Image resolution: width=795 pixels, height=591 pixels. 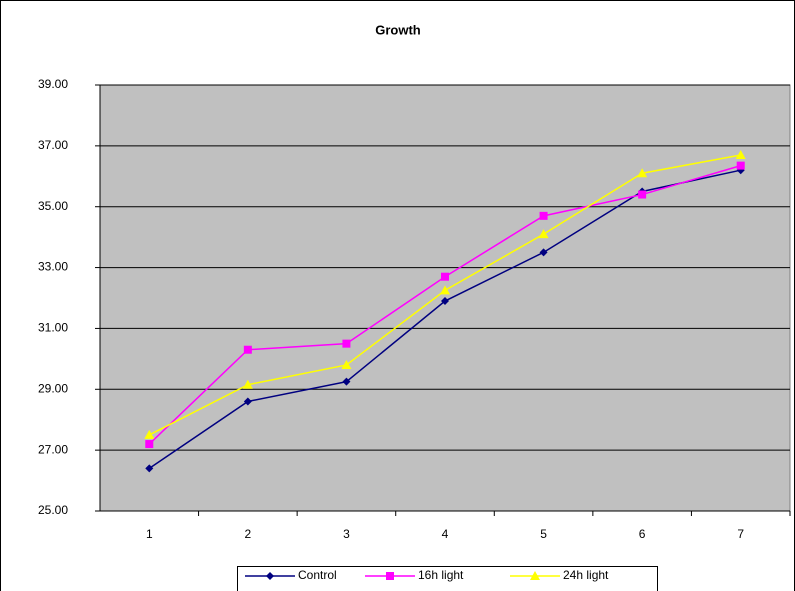 I want to click on y-tick-label: 37.00, so click(x=53, y=145).